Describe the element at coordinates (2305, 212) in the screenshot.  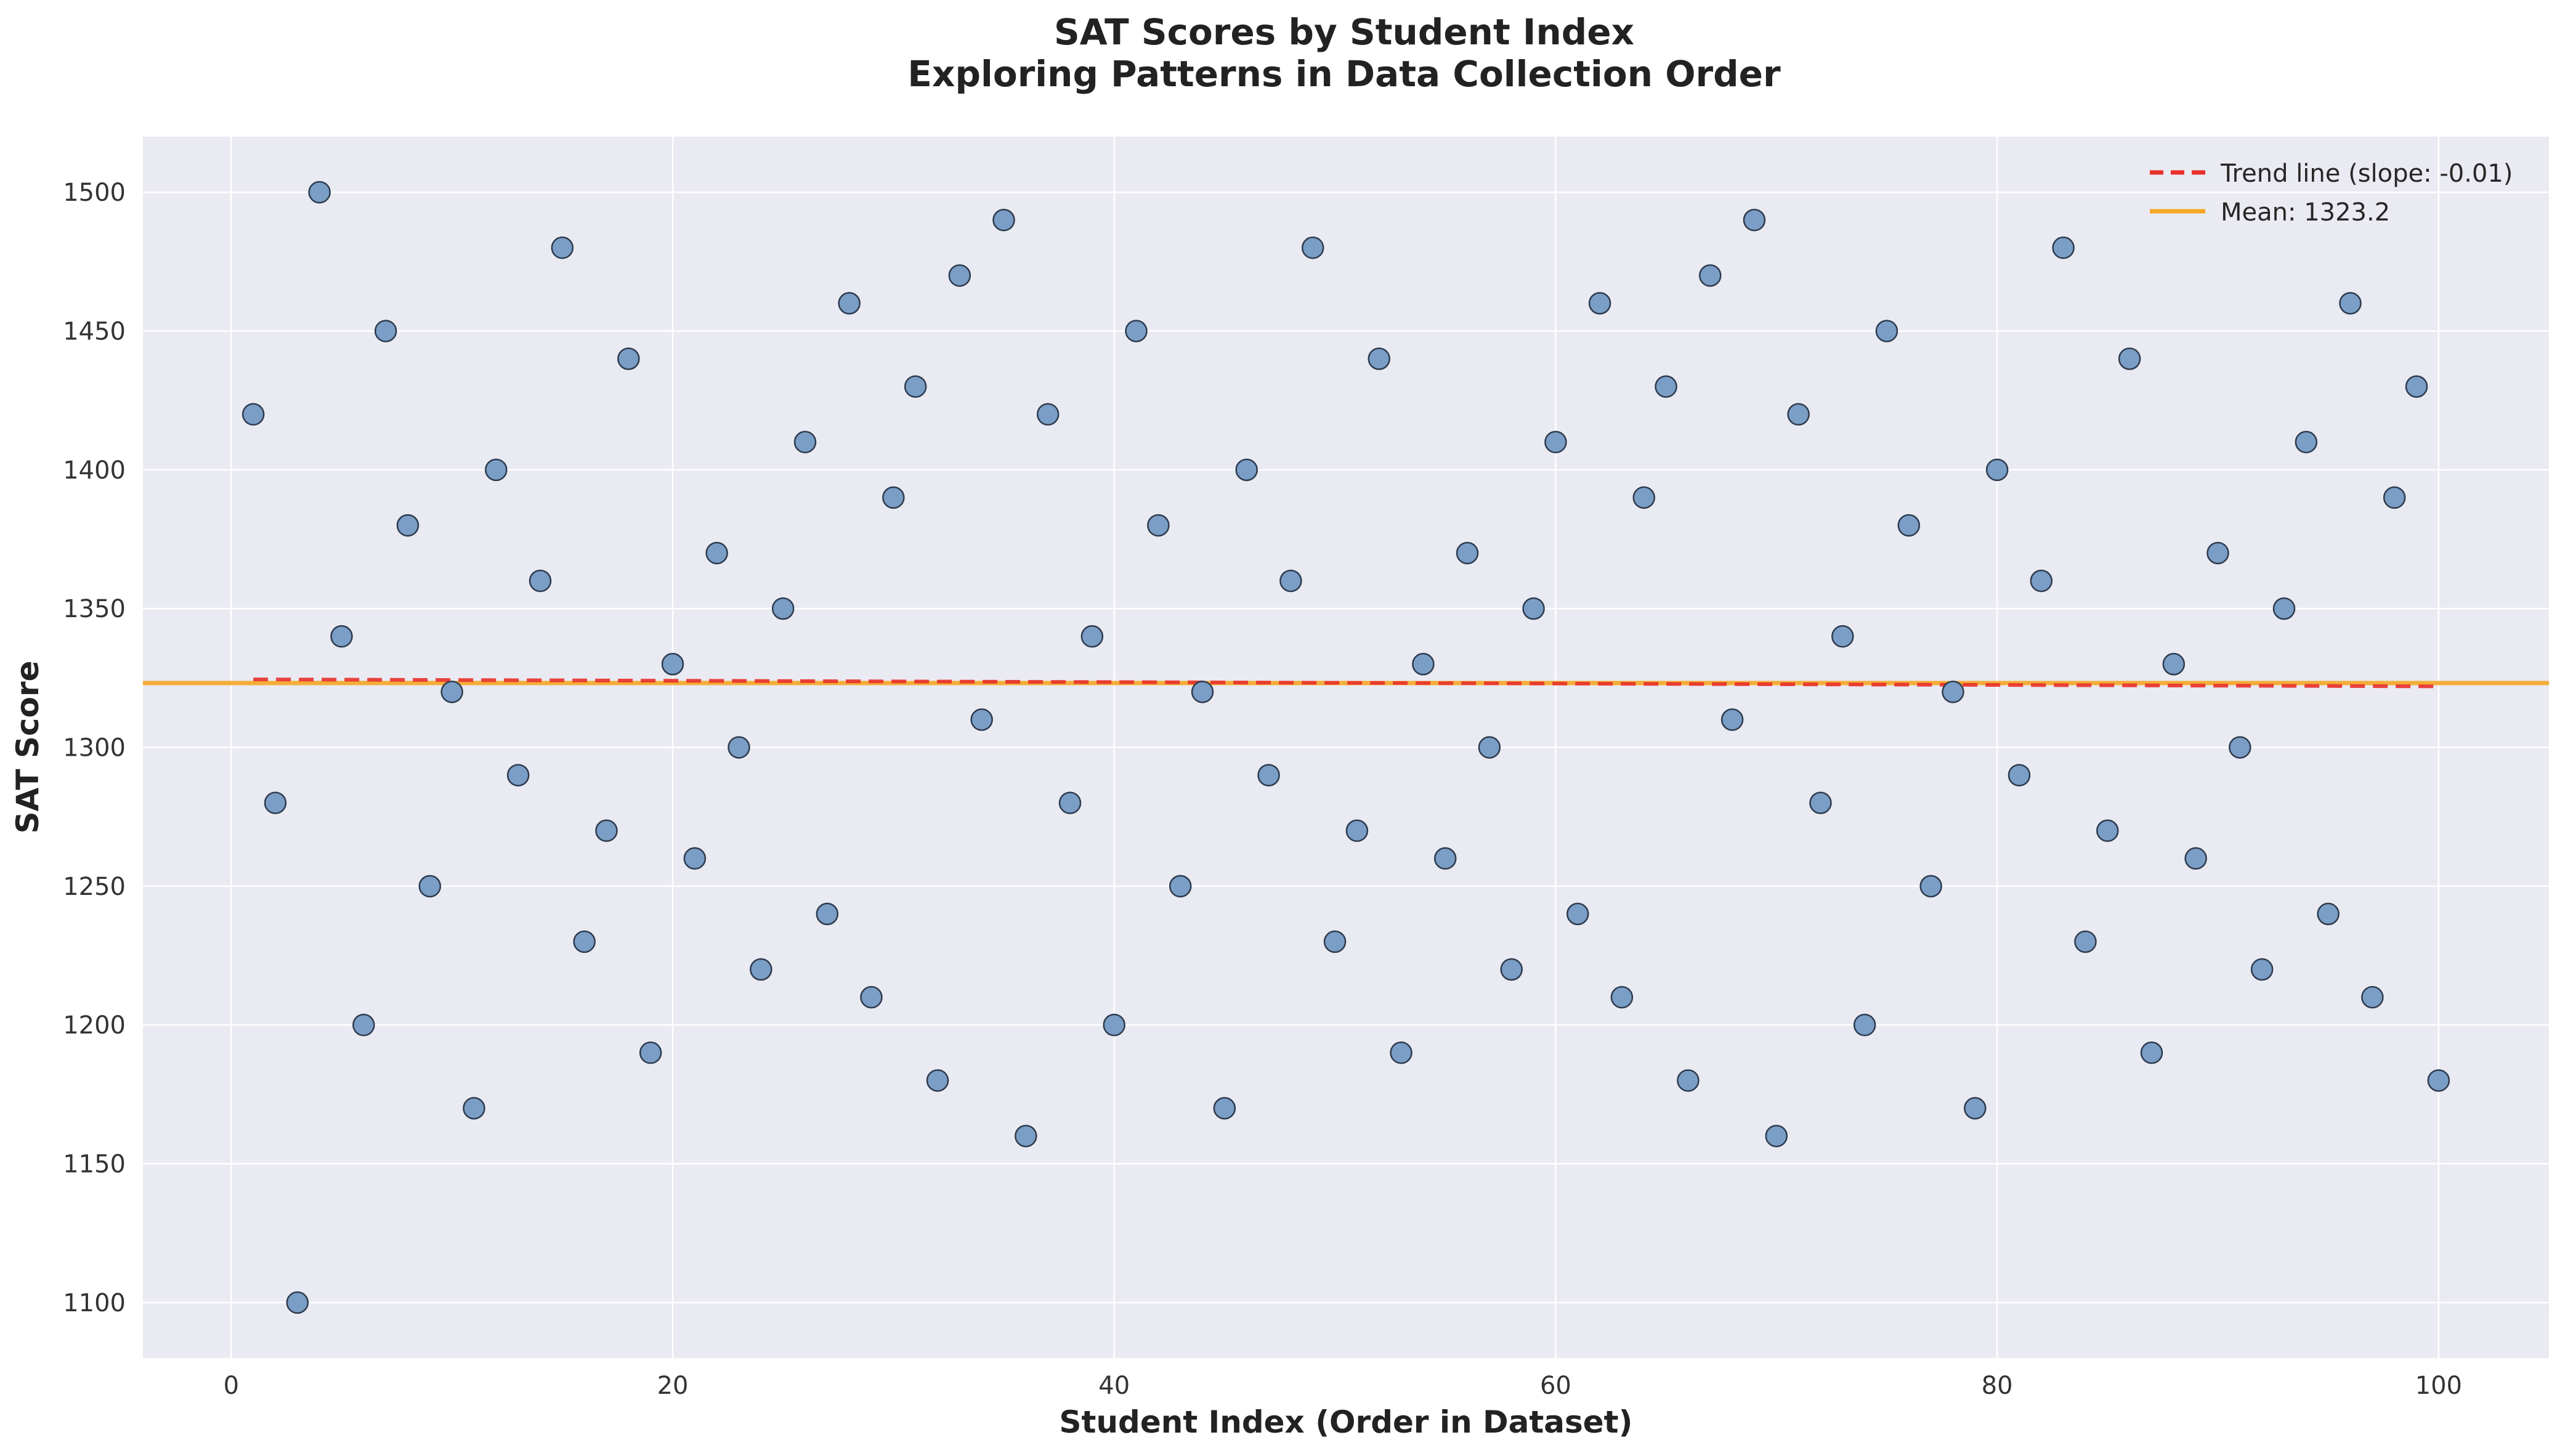
I see `legend-mean-label: Mean: 1323.2` at that location.